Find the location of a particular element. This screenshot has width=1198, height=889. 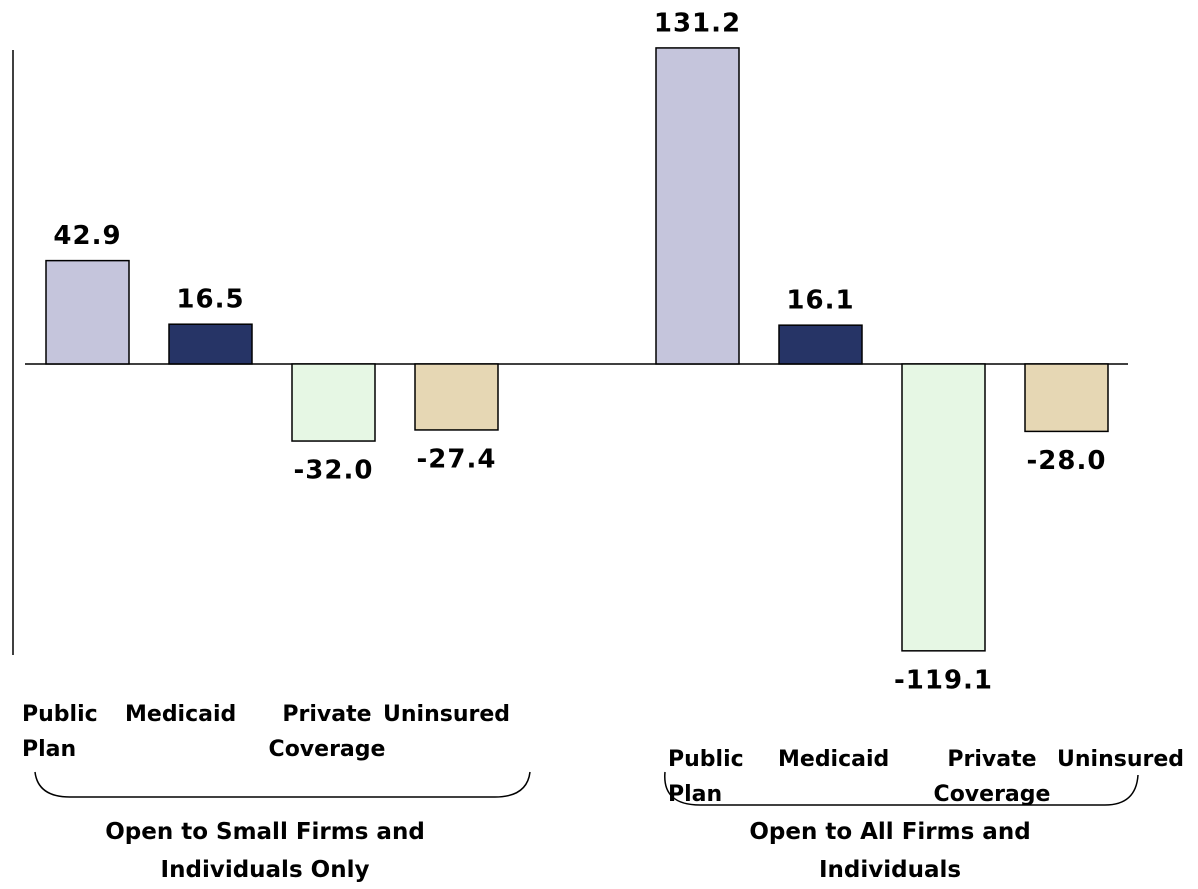

group-label: Open to All Firms and Individuals is located at coordinates (890, 851).